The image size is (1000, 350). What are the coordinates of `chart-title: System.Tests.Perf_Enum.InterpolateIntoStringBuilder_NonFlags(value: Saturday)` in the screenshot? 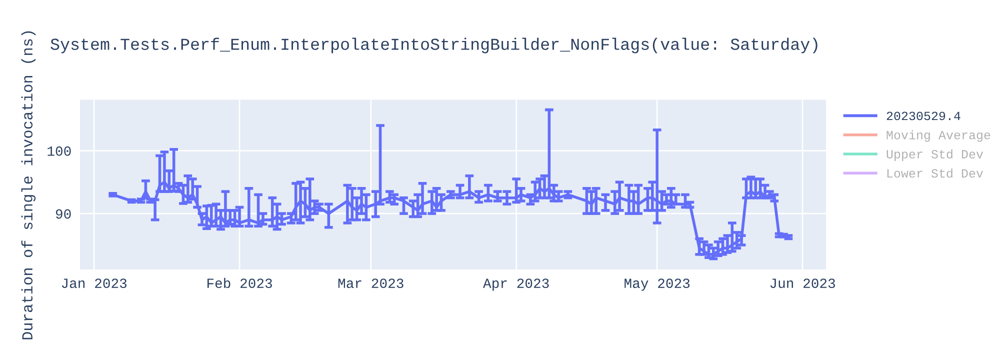 It's located at (434, 46).